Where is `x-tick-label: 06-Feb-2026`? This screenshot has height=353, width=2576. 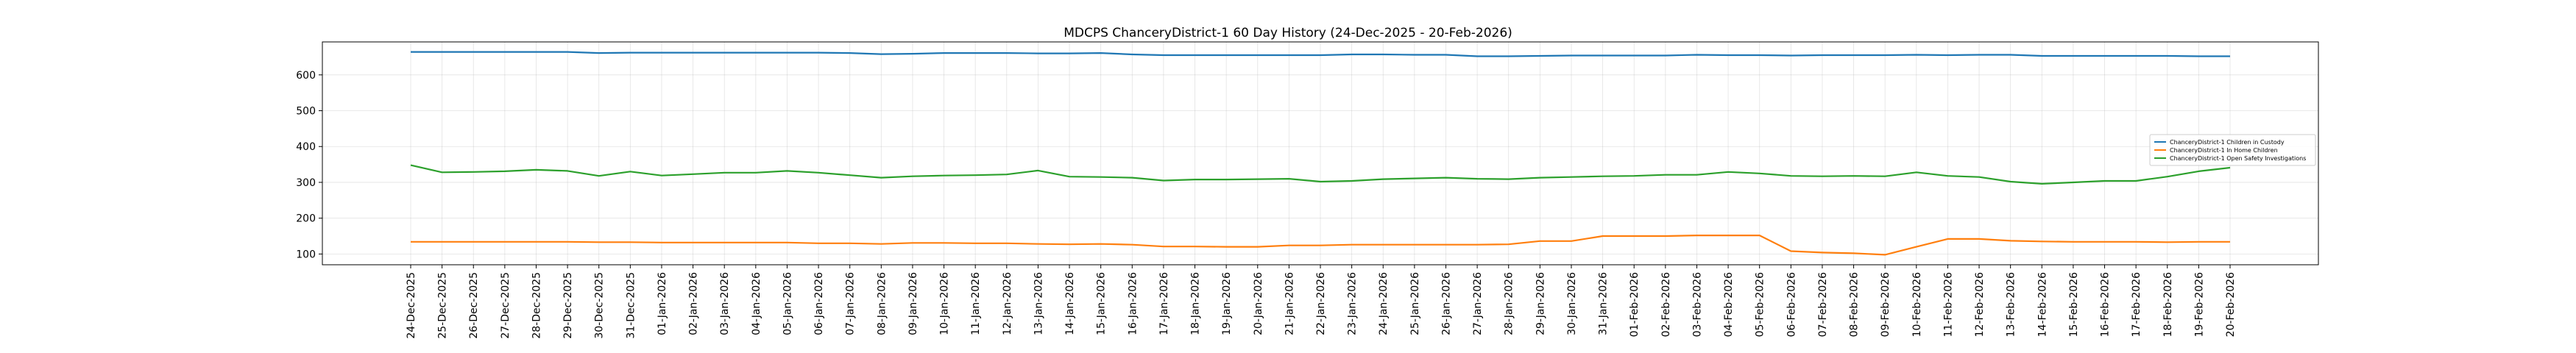
x-tick-label: 06-Feb-2026 is located at coordinates (1792, 304).